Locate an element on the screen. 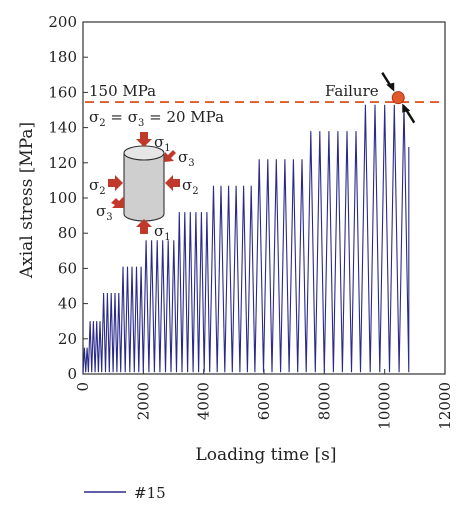 The image size is (474, 516). y-axis-title: Axial stress [MPa] is located at coordinates (27, 200).